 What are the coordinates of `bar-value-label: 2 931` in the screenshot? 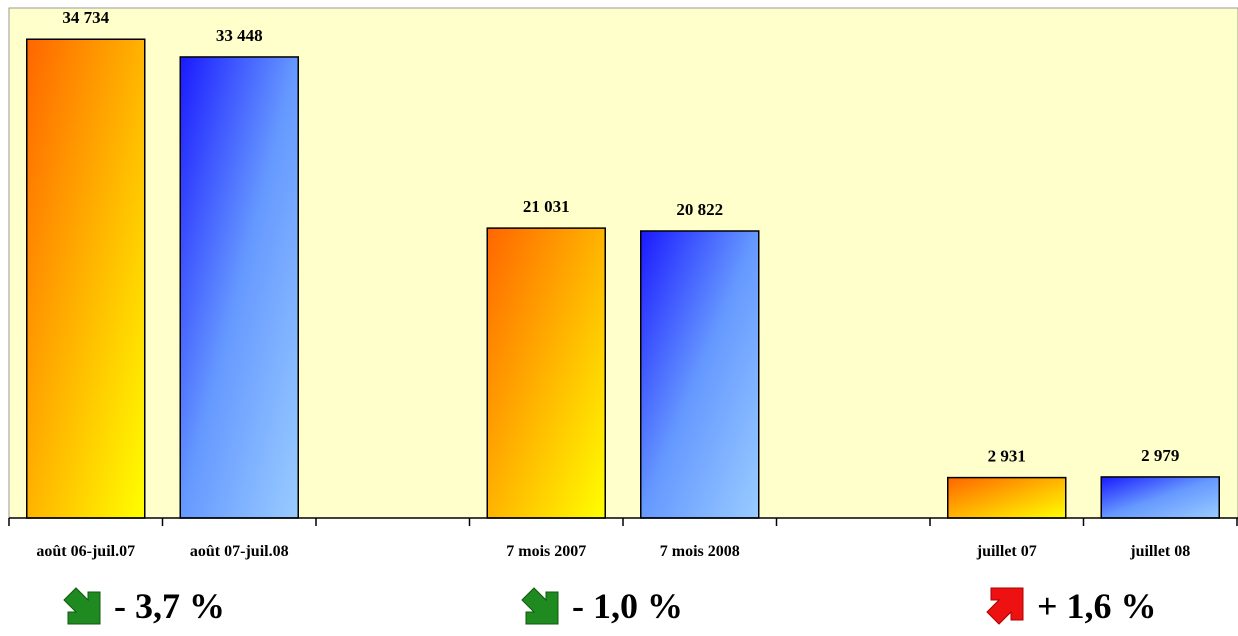 It's located at (1007, 456).